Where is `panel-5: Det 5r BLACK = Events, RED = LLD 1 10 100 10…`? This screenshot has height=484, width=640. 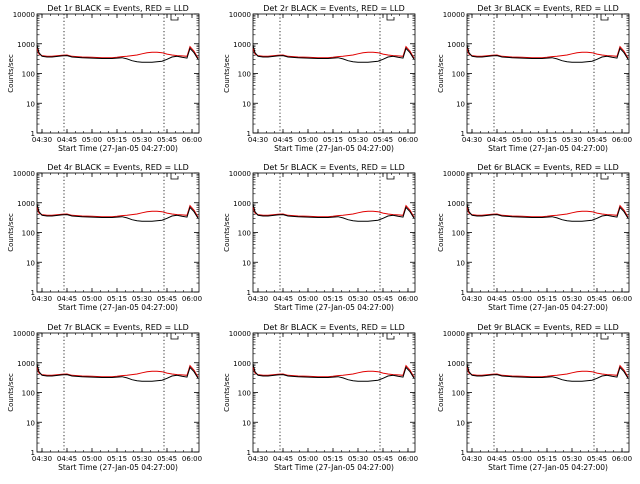 panel-5: Det 5r BLACK = Events, RED = LLD 1 10 100 10… is located at coordinates (320, 237).